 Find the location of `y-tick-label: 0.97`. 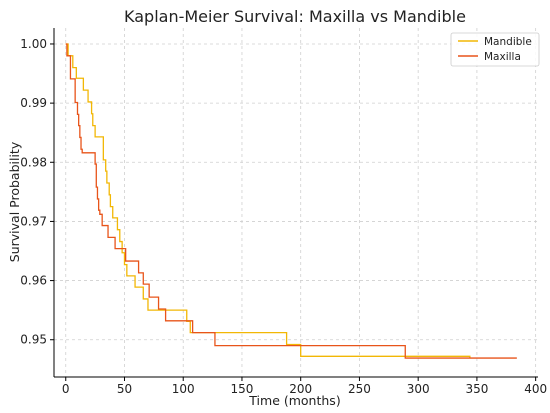

y-tick-label: 0.97 is located at coordinates (33, 221).